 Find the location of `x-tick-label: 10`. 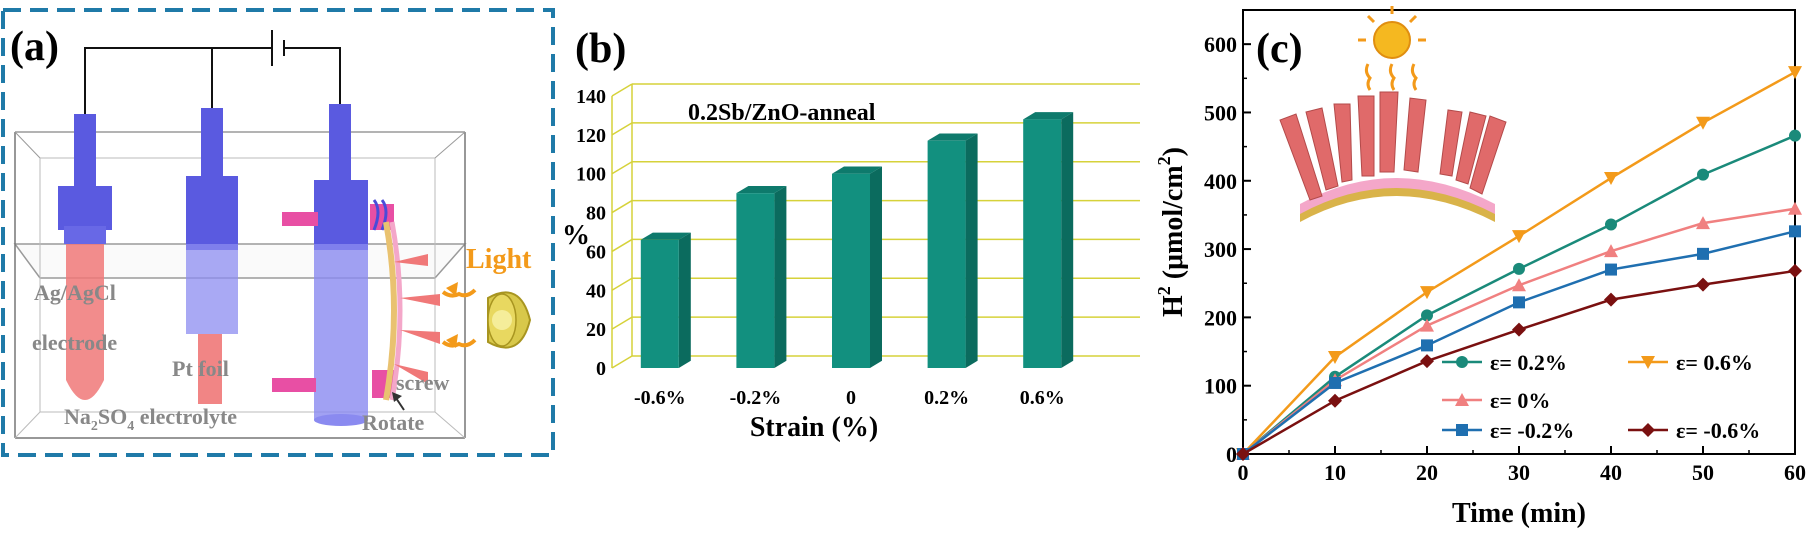

x-tick-label: 10 is located at coordinates (1335, 472).